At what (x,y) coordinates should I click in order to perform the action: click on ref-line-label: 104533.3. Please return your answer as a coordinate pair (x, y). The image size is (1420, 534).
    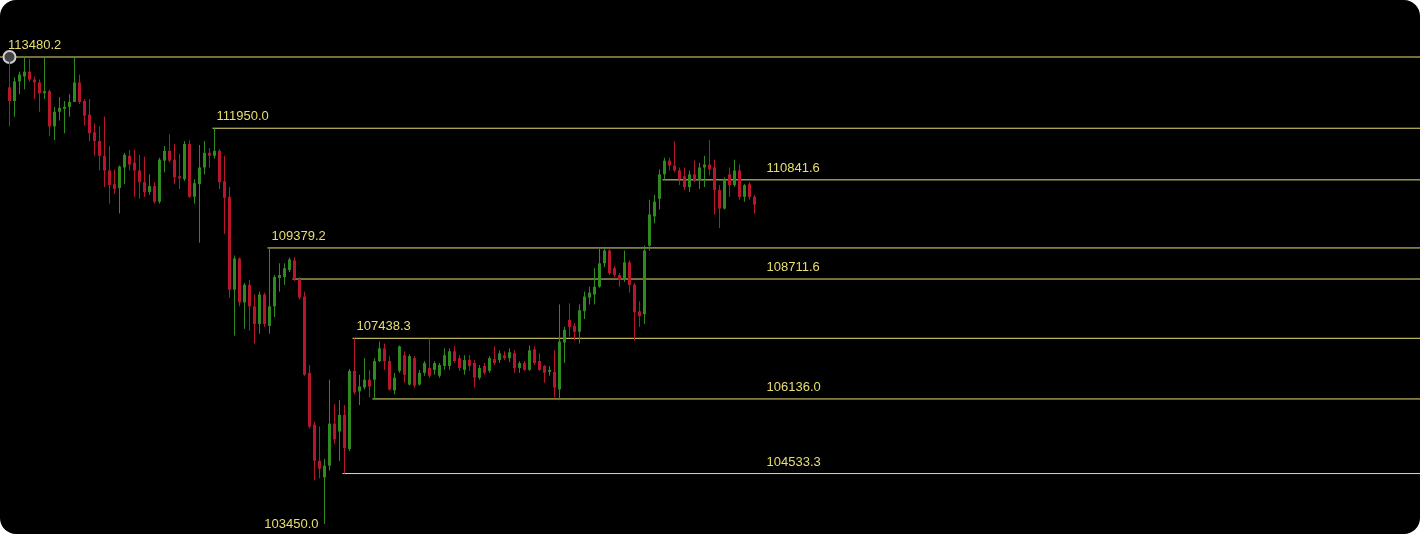
    Looking at the image, I should click on (793, 461).